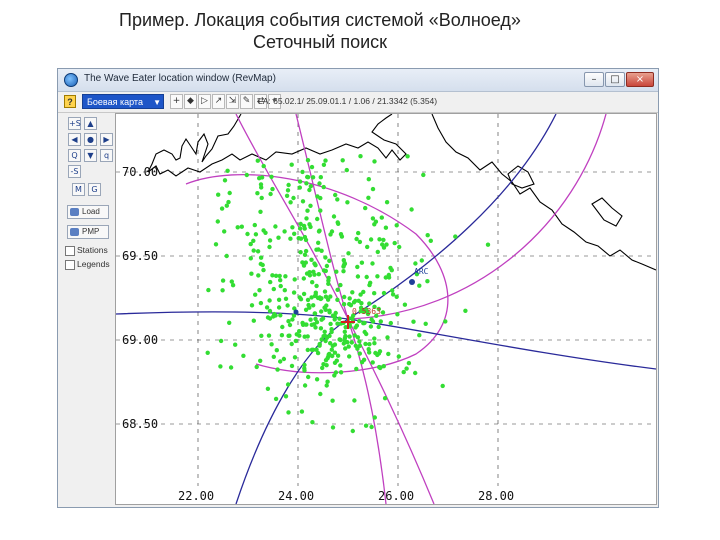 The height and width of the screenshot is (540, 720). I want to click on map-select: Боевая карта ▼, so click(123, 101).